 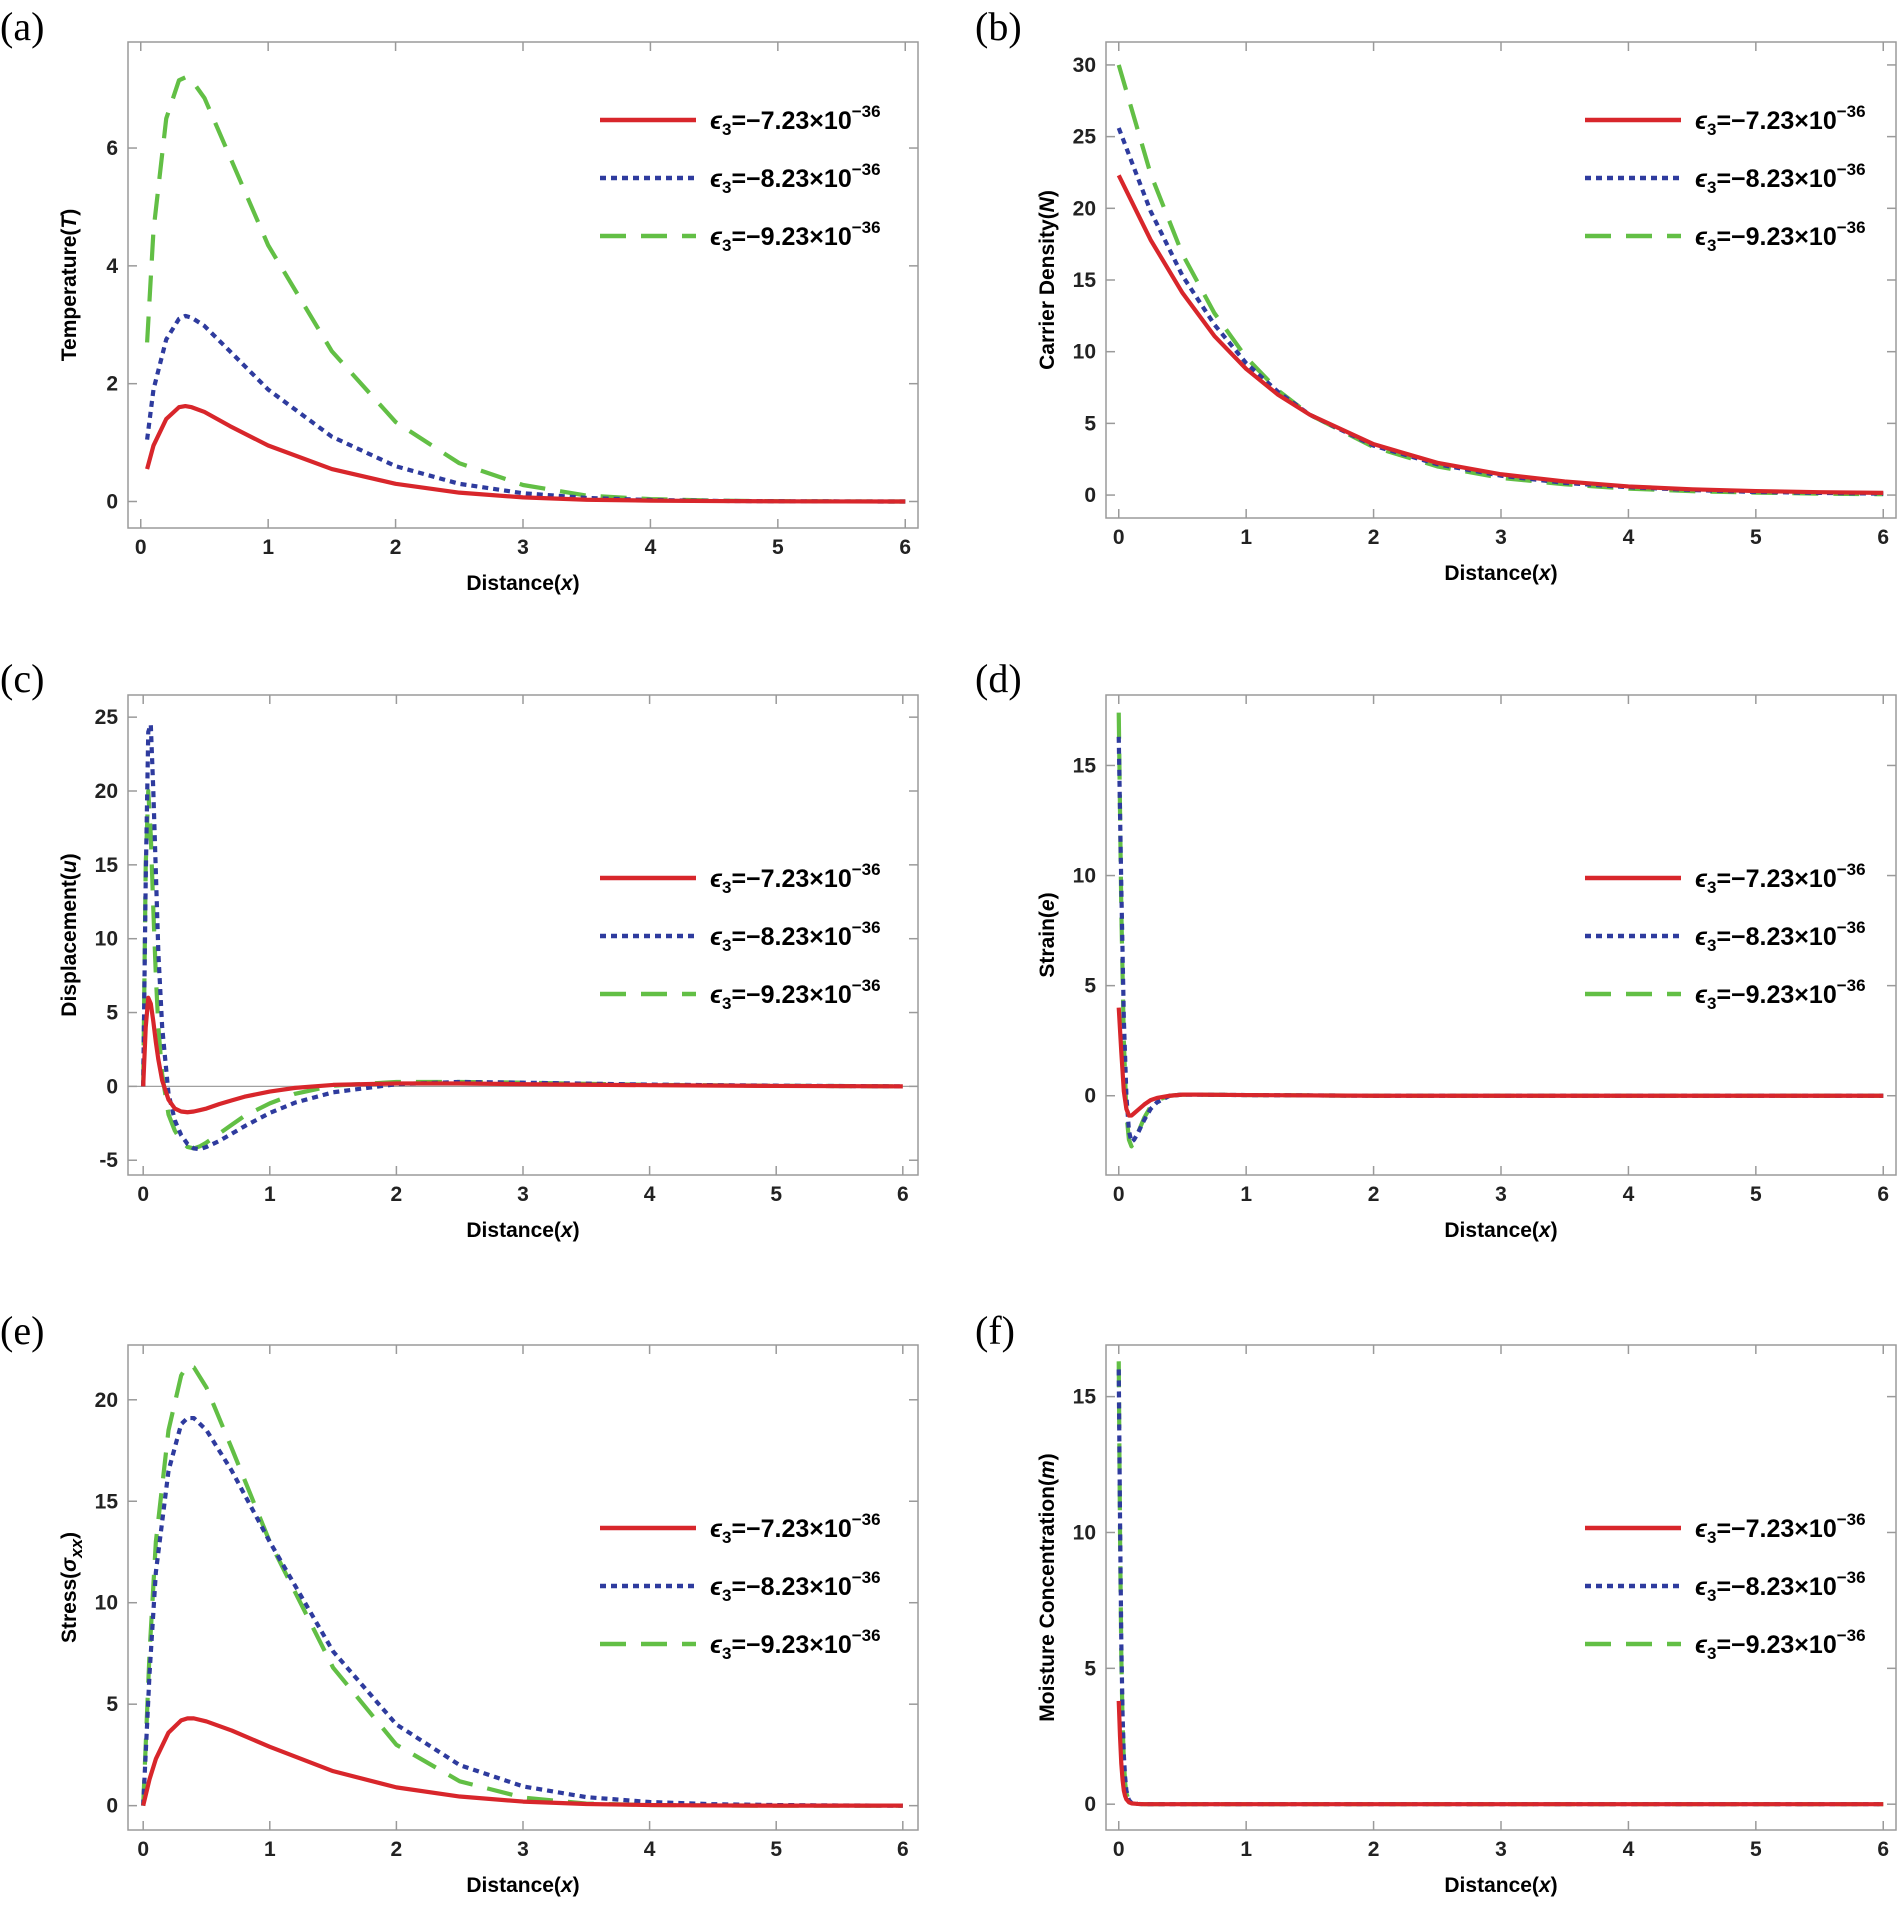 I want to click on panel-label: (d), so click(x=998, y=678).